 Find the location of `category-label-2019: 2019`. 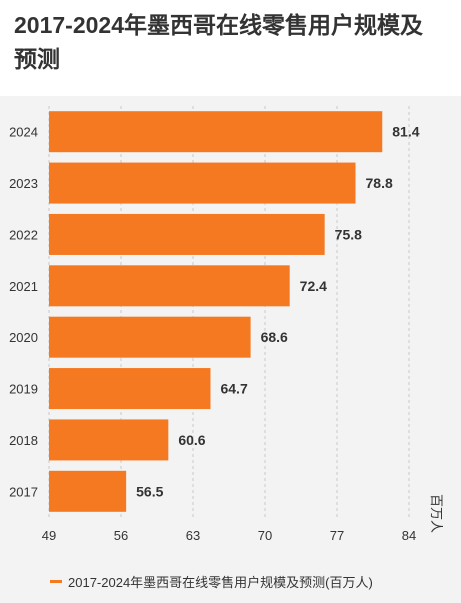

category-label-2019: 2019 is located at coordinates (23, 389).